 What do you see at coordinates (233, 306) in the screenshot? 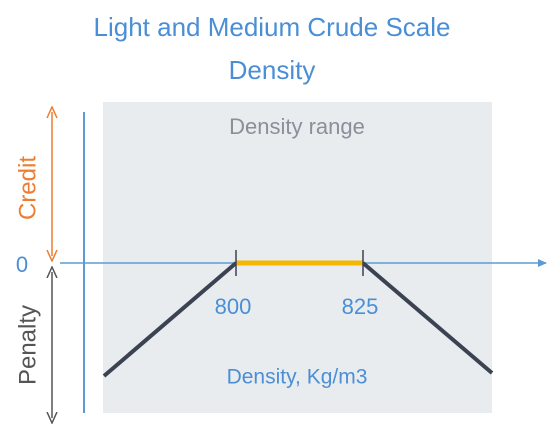
I see `tick-label: 800` at bounding box center [233, 306].